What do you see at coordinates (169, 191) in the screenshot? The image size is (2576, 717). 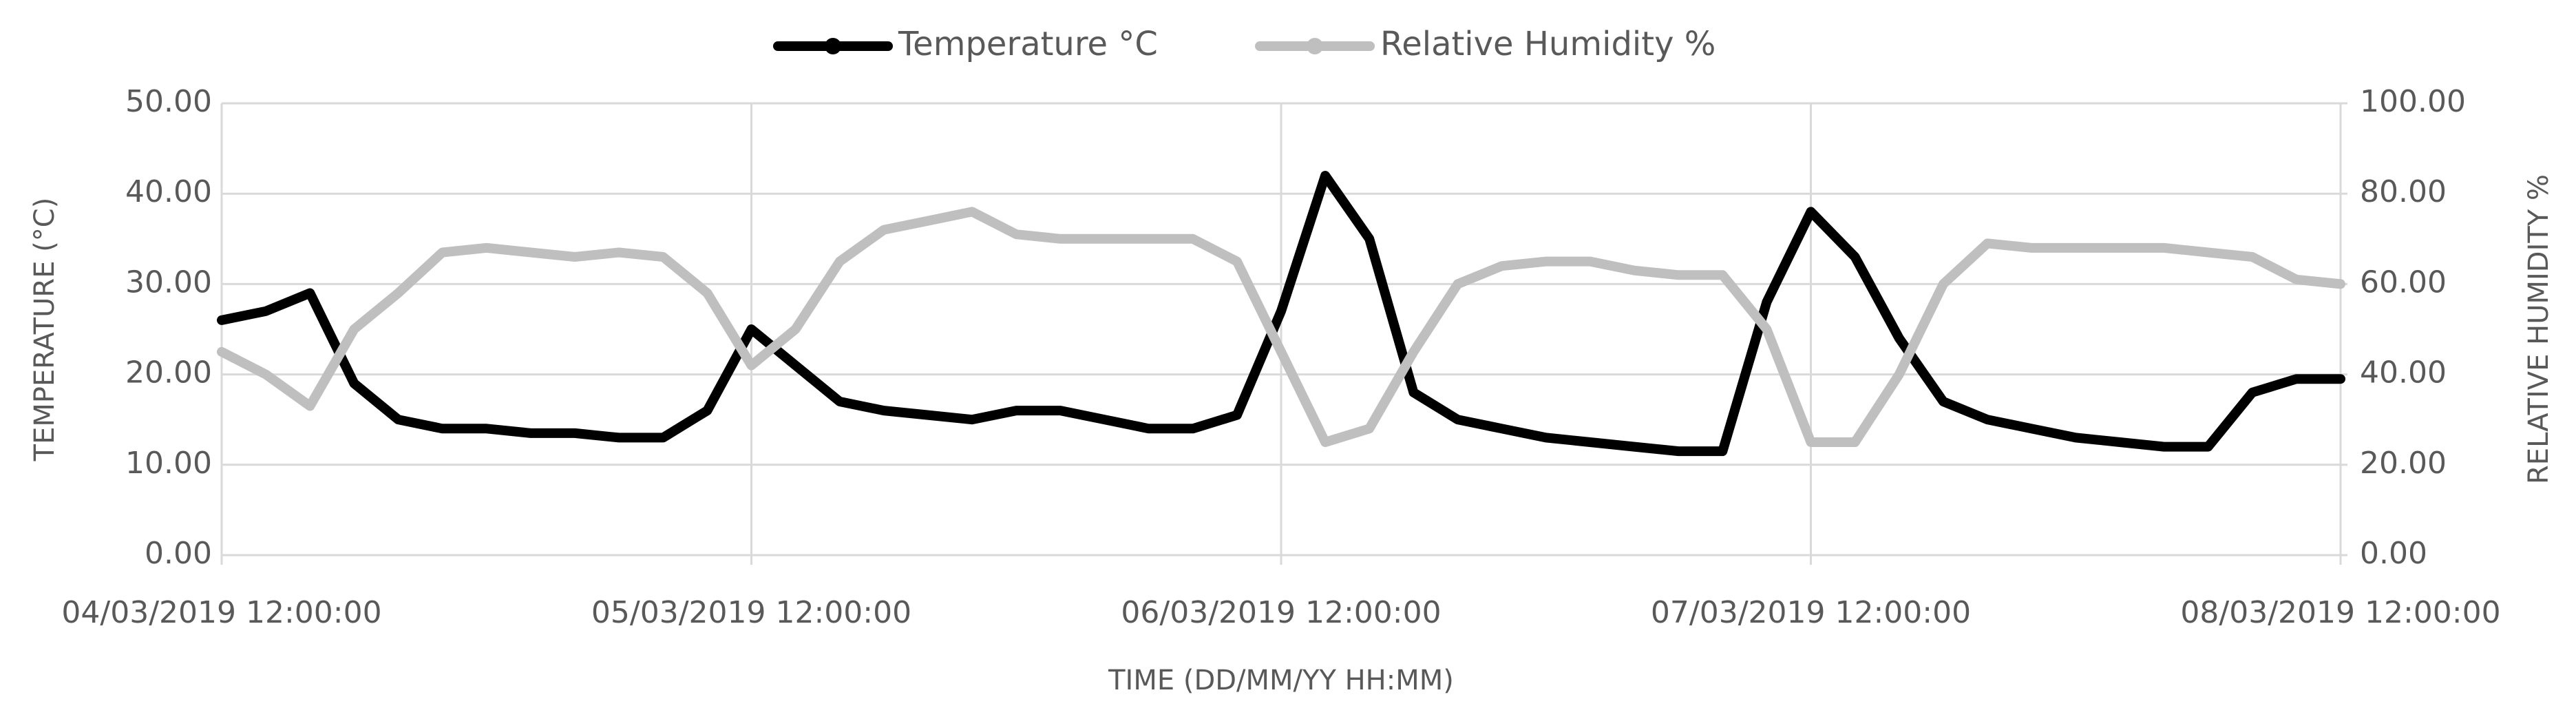 I see `y-tick-label: 40.00` at bounding box center [169, 191].